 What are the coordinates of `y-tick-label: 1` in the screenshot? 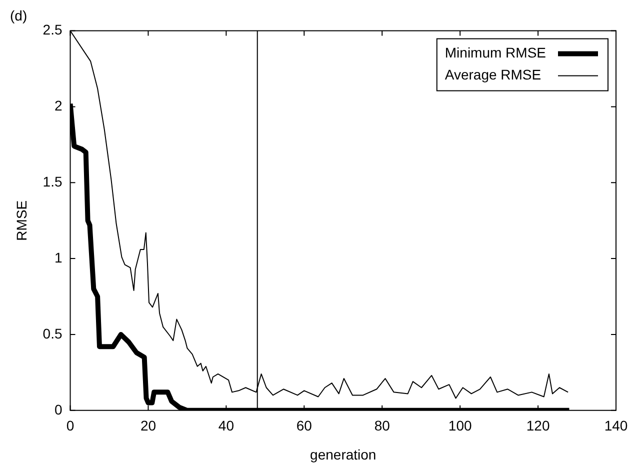 It's located at (58, 257).